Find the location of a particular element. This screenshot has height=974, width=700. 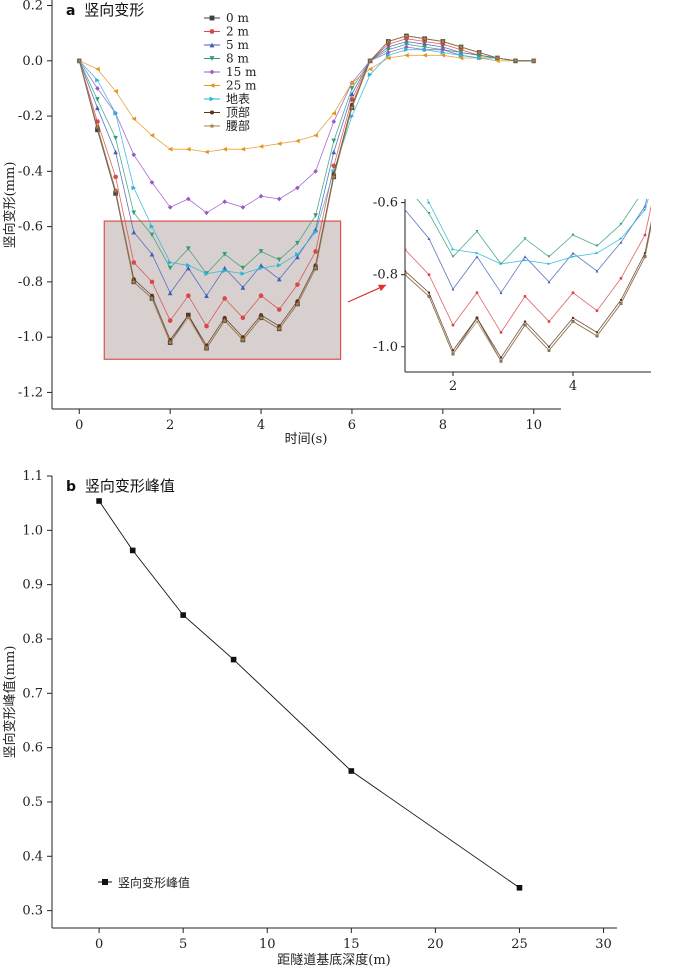

y-tick-label-a: 0.2 is located at coordinates (32, 7).